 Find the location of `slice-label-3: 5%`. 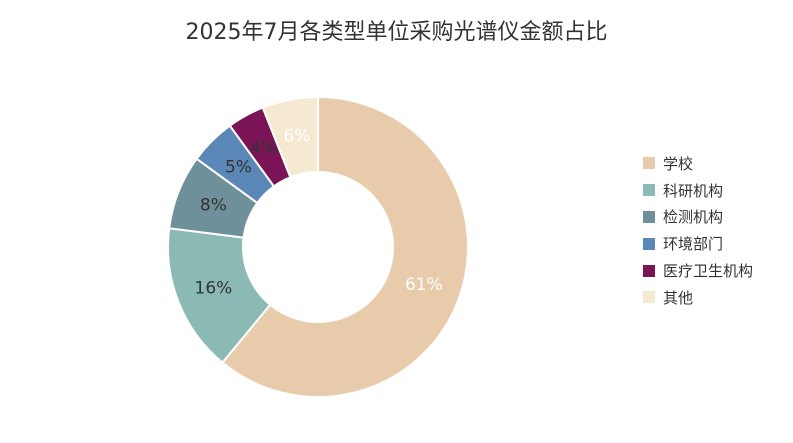

slice-label-3: 5% is located at coordinates (238, 167).